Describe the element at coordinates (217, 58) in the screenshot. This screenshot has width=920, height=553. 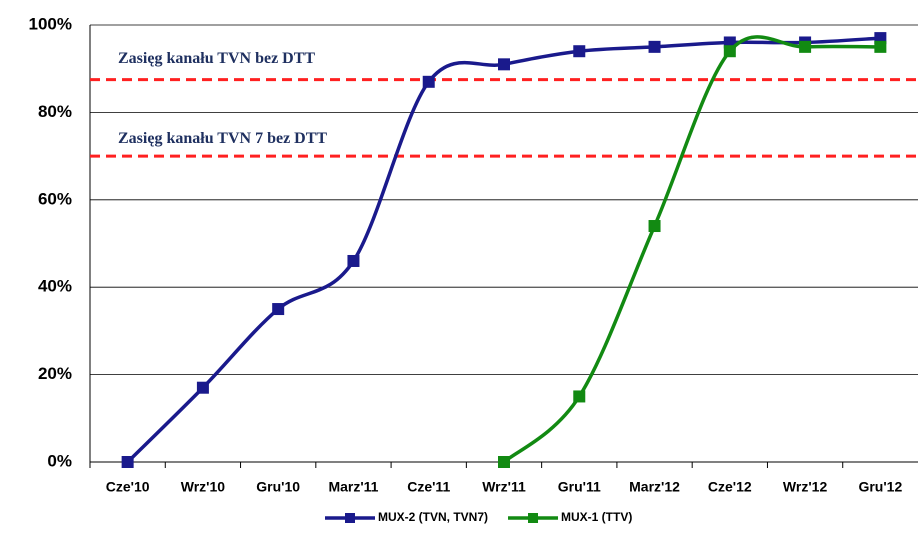
I see `annotation: Zasięg kanału TVN bez DTT` at that location.